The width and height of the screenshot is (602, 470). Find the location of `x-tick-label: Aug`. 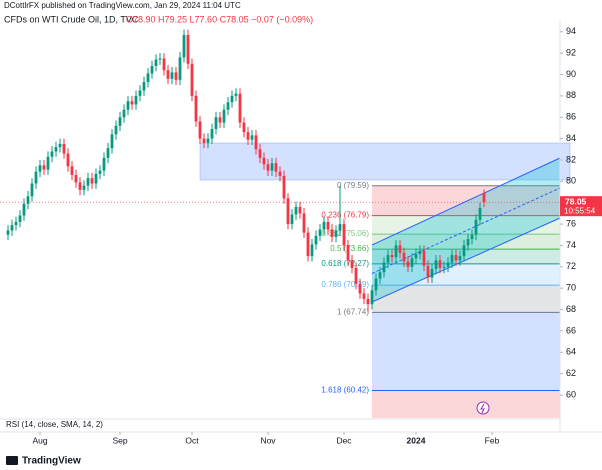

x-tick-label: Aug is located at coordinates (39, 440).